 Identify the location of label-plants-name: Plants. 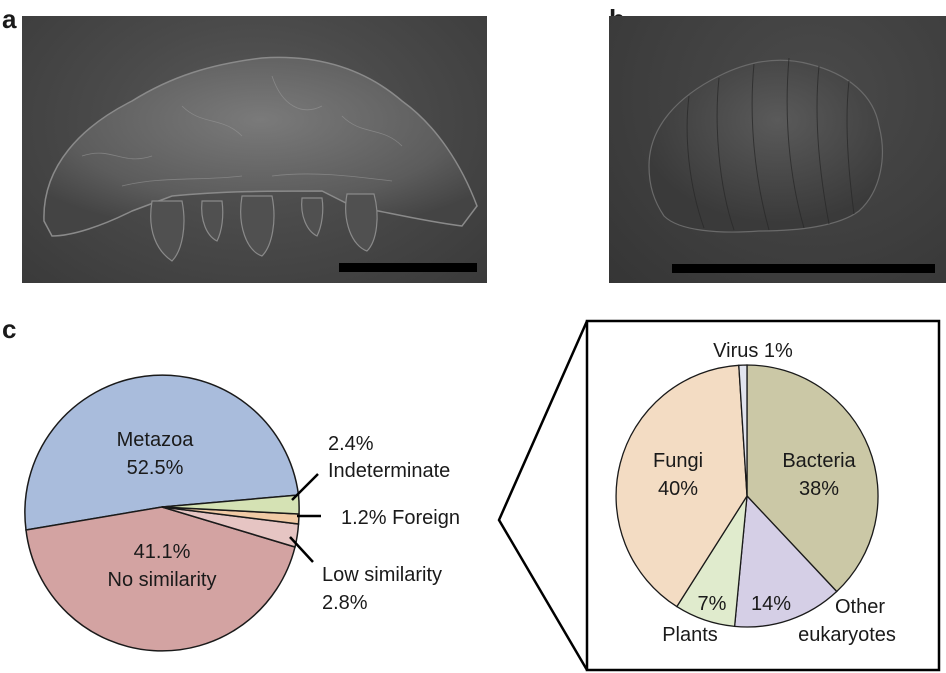
(690, 635).